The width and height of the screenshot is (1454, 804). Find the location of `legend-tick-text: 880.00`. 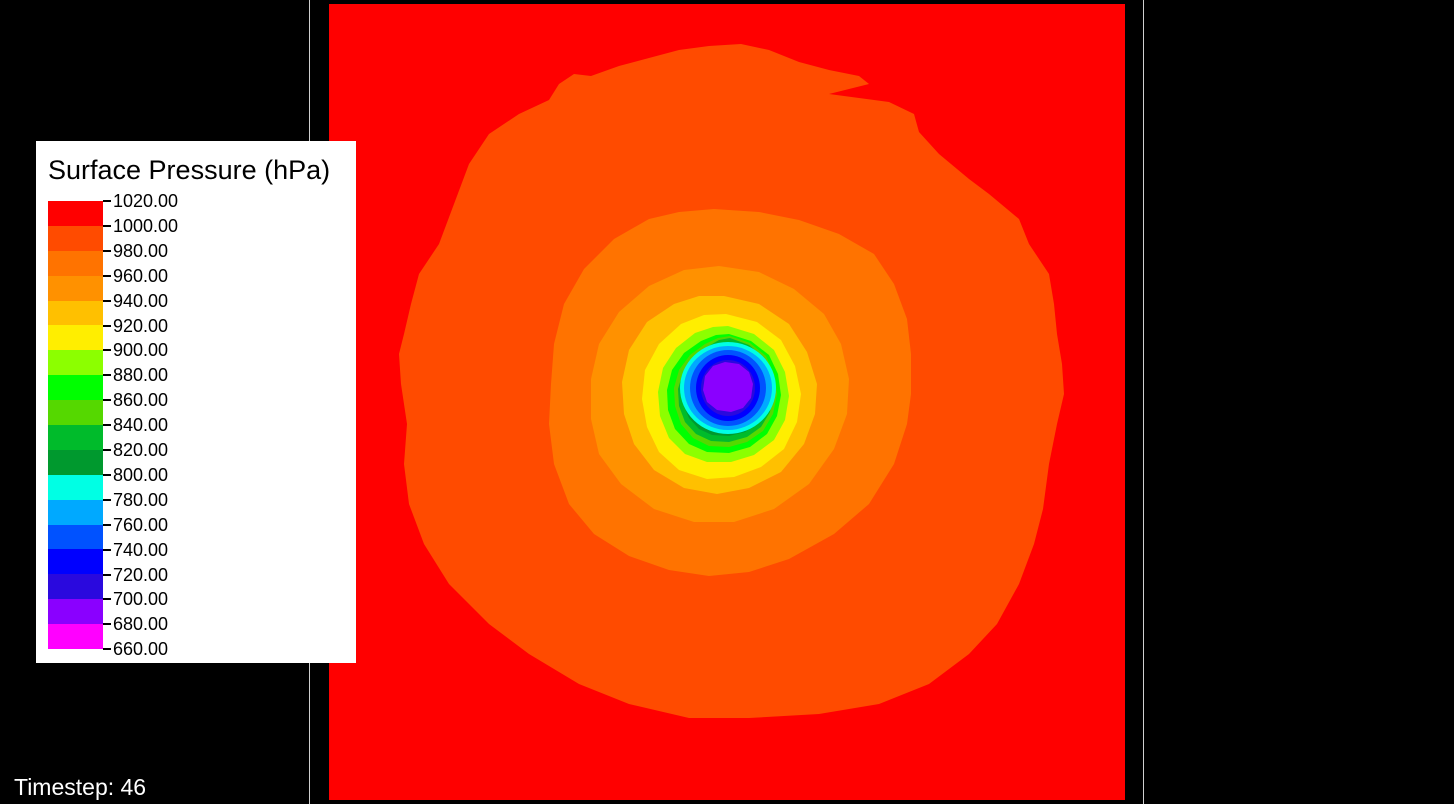

legend-tick-text: 880.00 is located at coordinates (141, 375).